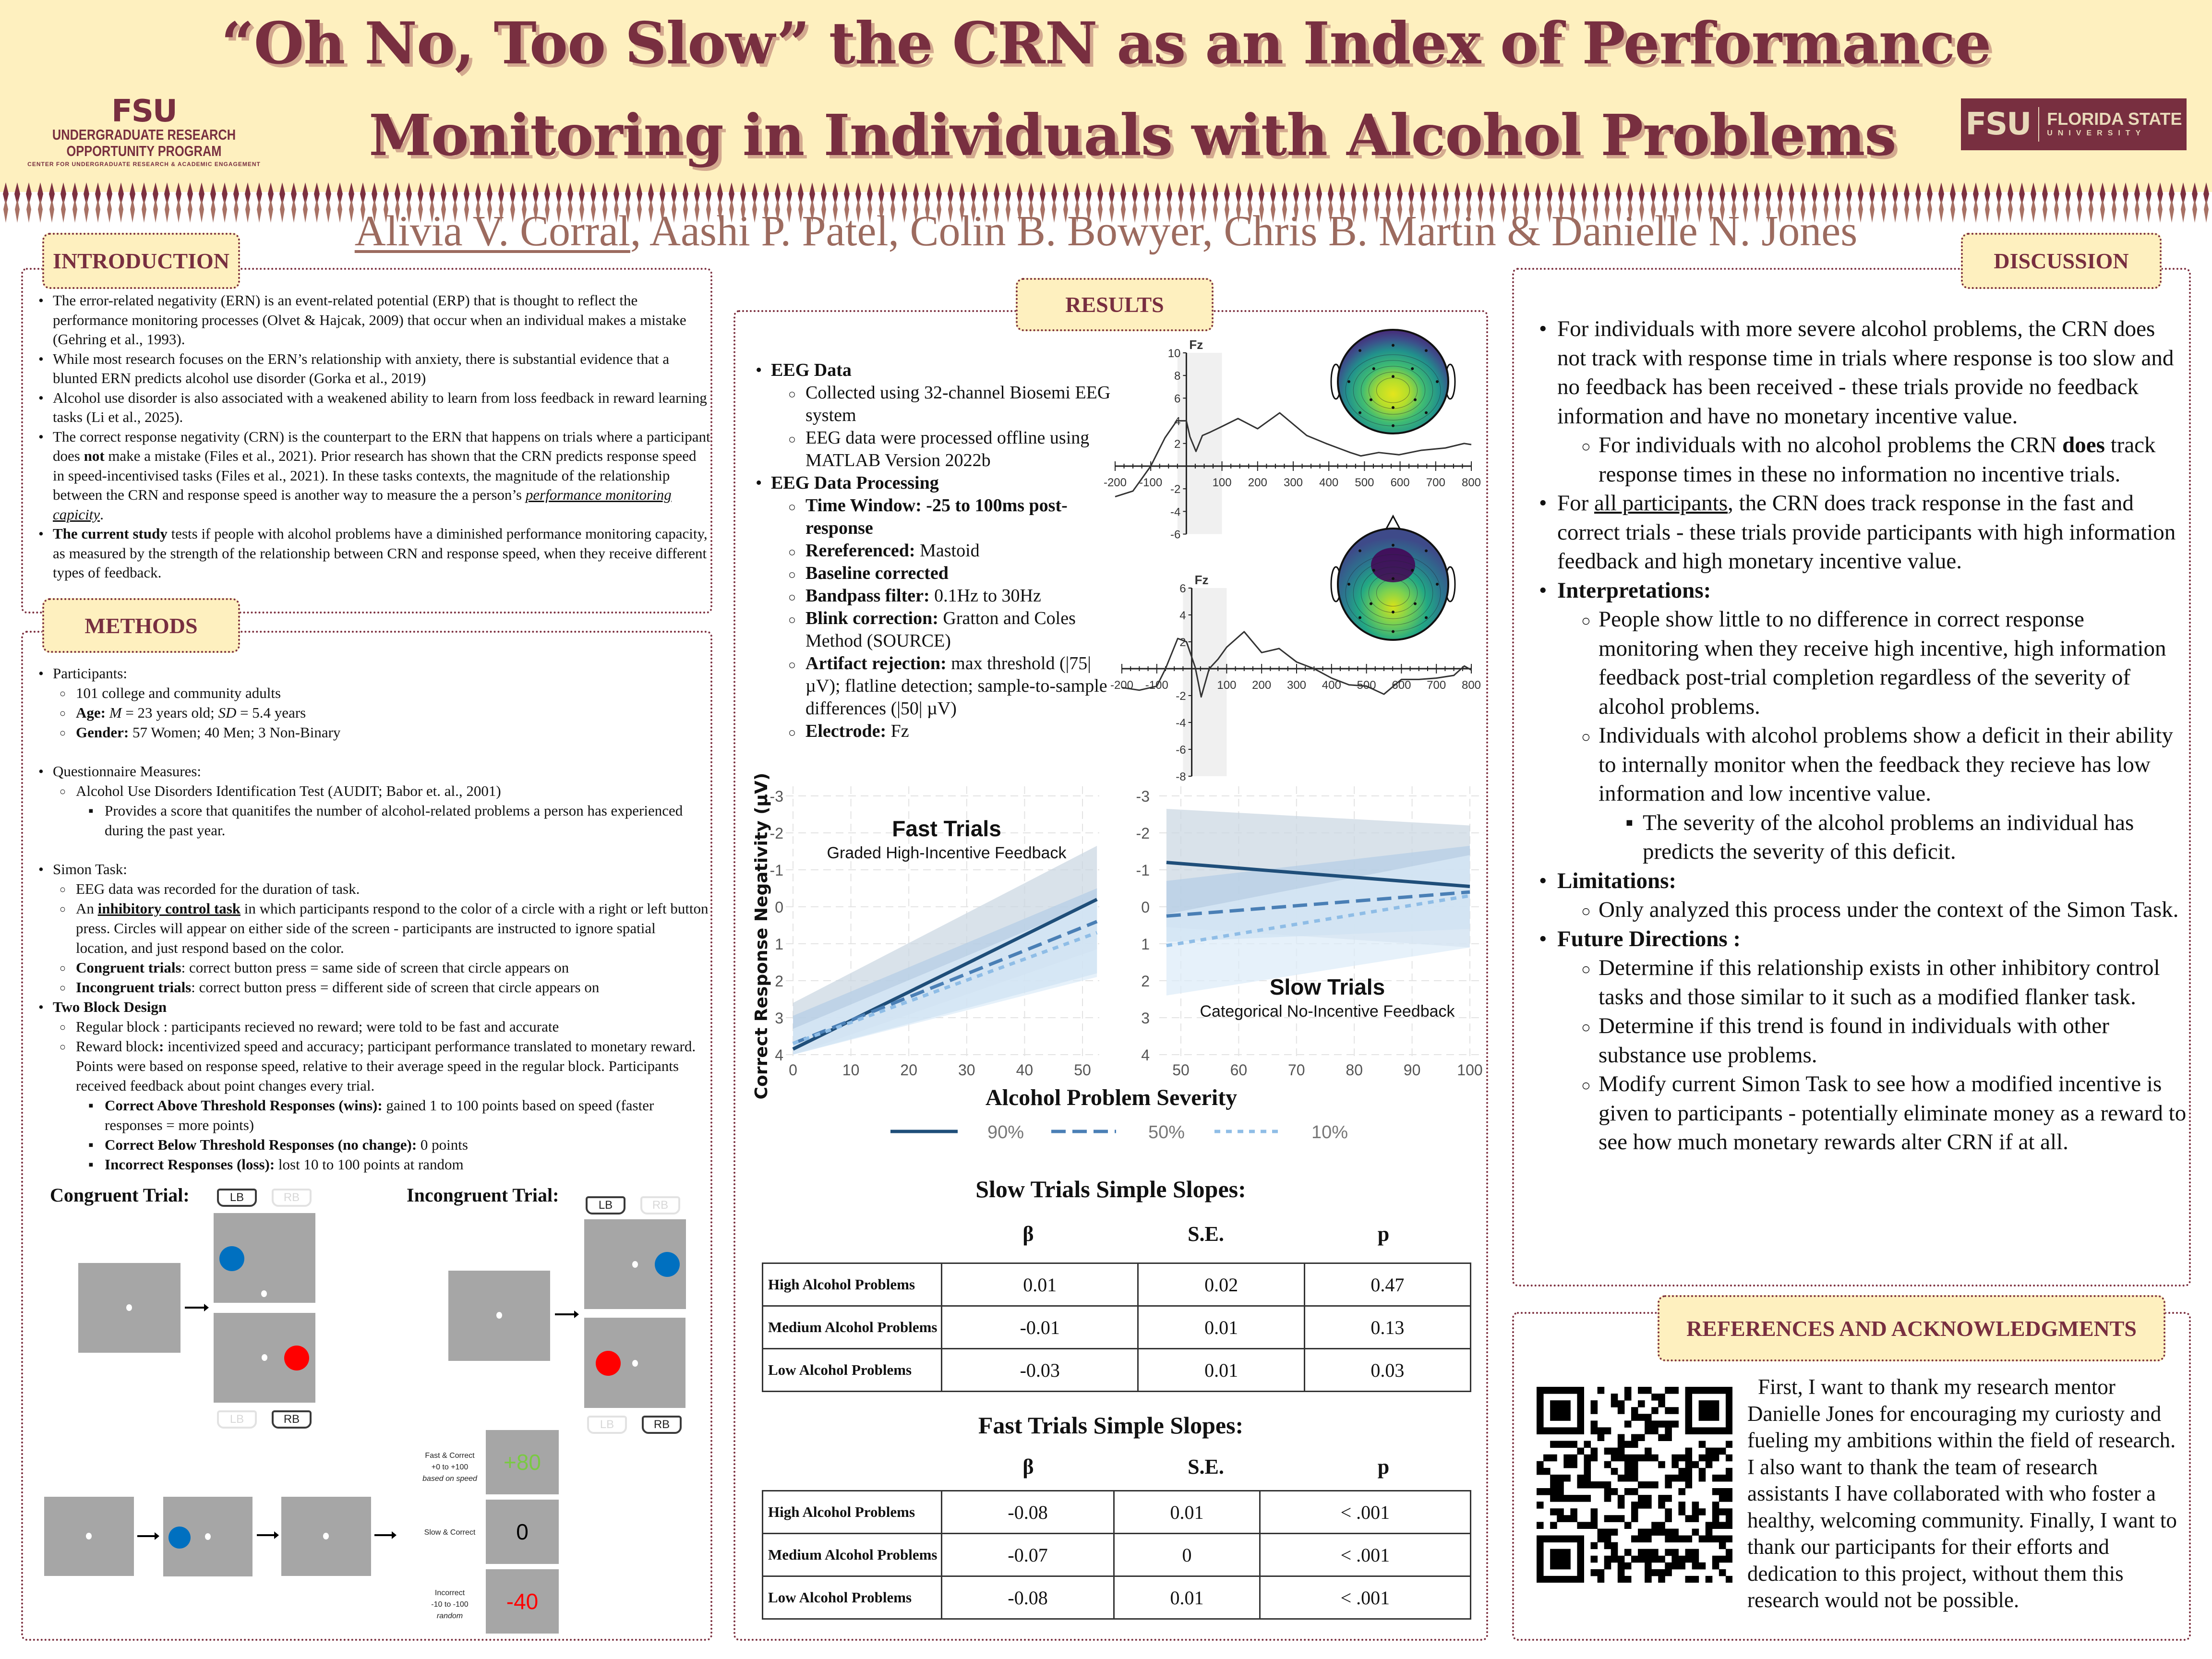 The width and height of the screenshot is (2212, 1659). What do you see at coordinates (1187, 1555) in the screenshot?
I see `table-cell: 0` at bounding box center [1187, 1555].